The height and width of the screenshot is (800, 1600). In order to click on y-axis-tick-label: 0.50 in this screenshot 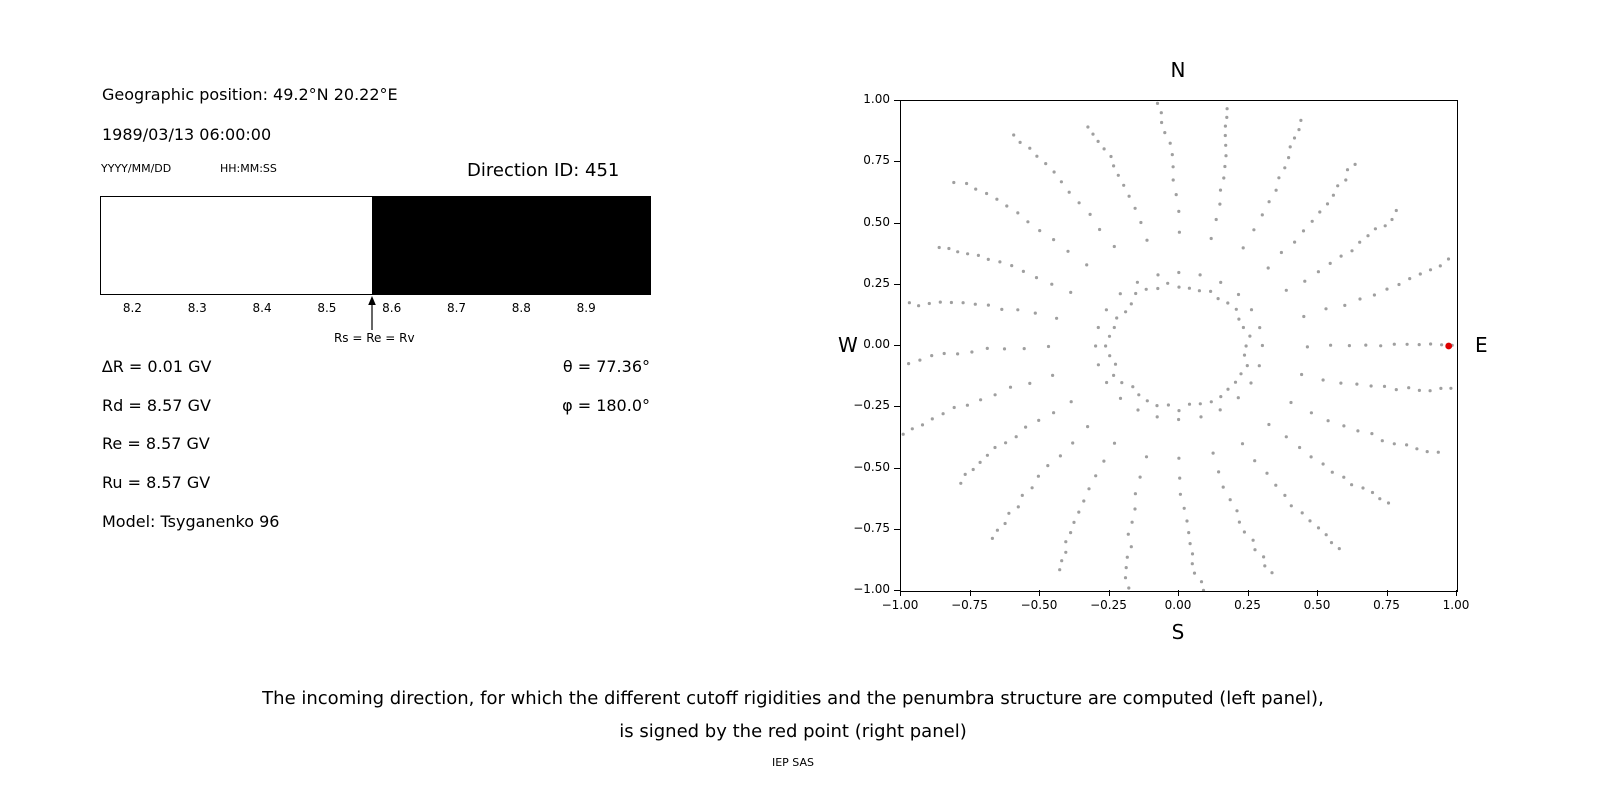, I will do `click(876, 221)`.